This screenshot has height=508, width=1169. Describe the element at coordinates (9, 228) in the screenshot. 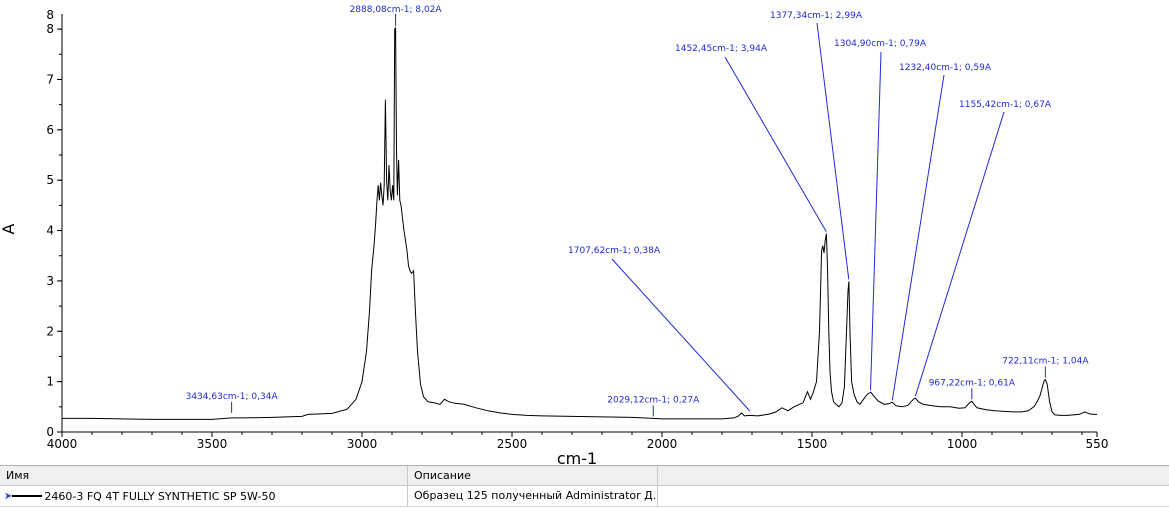

I see `y-axis-label: A` at that location.